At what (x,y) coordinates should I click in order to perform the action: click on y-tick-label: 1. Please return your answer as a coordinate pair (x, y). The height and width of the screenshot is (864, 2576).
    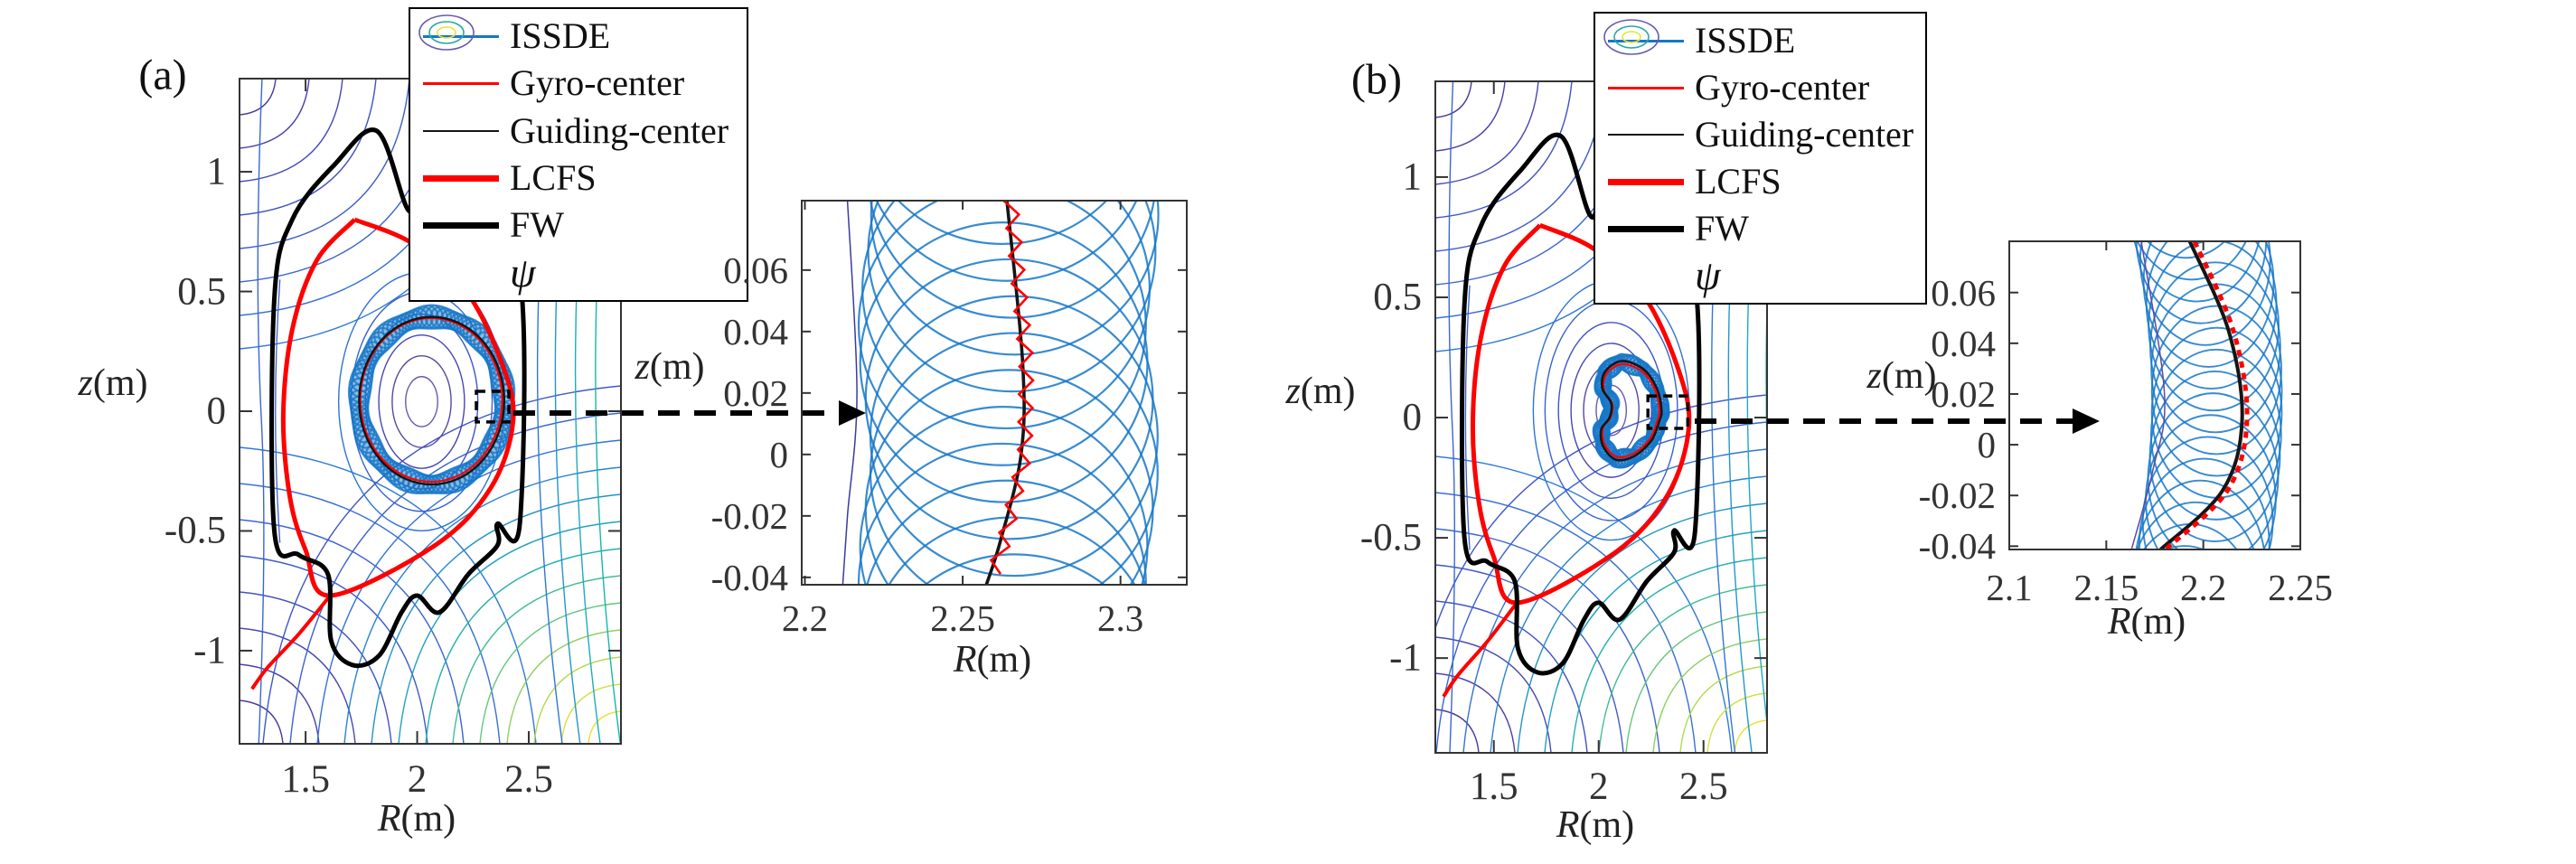
    Looking at the image, I should click on (1413, 177).